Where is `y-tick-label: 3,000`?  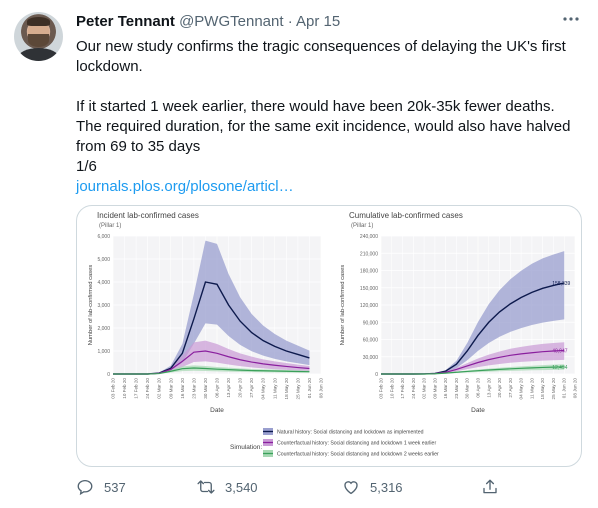 y-tick-label: 3,000 is located at coordinates (103, 306).